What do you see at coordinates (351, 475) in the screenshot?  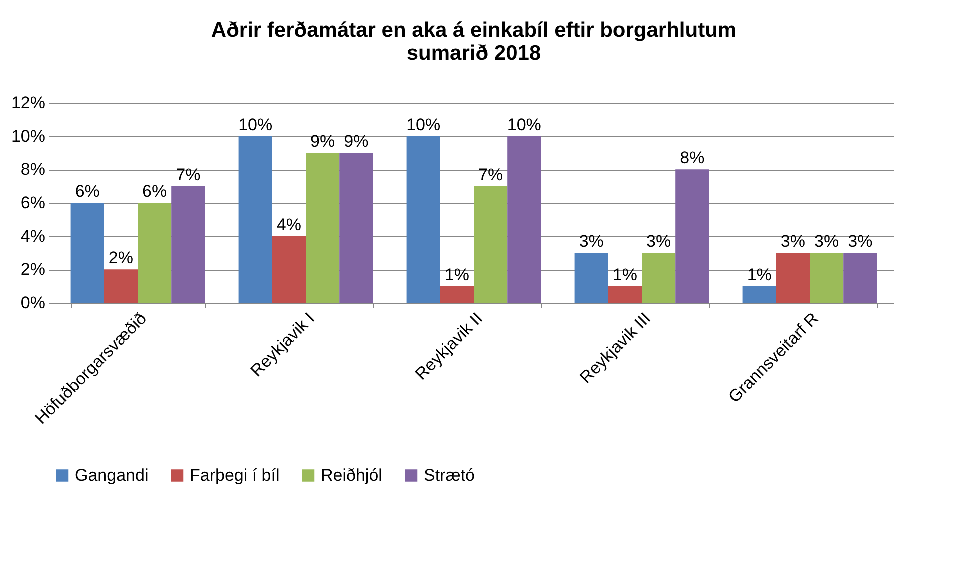 I see `legend-label: Reiðhjól` at bounding box center [351, 475].